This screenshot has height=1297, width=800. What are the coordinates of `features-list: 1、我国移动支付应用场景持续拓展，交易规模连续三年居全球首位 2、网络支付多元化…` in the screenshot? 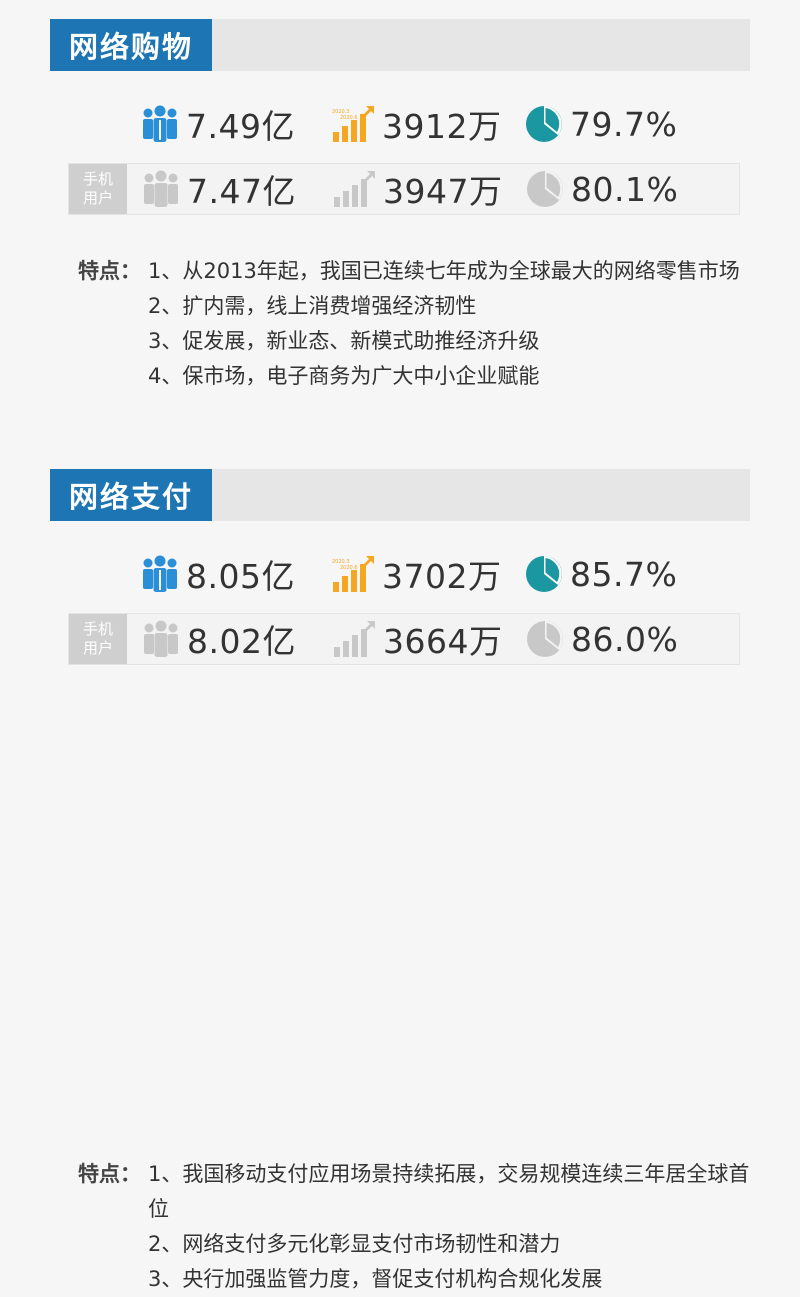 It's located at (453, 1227).